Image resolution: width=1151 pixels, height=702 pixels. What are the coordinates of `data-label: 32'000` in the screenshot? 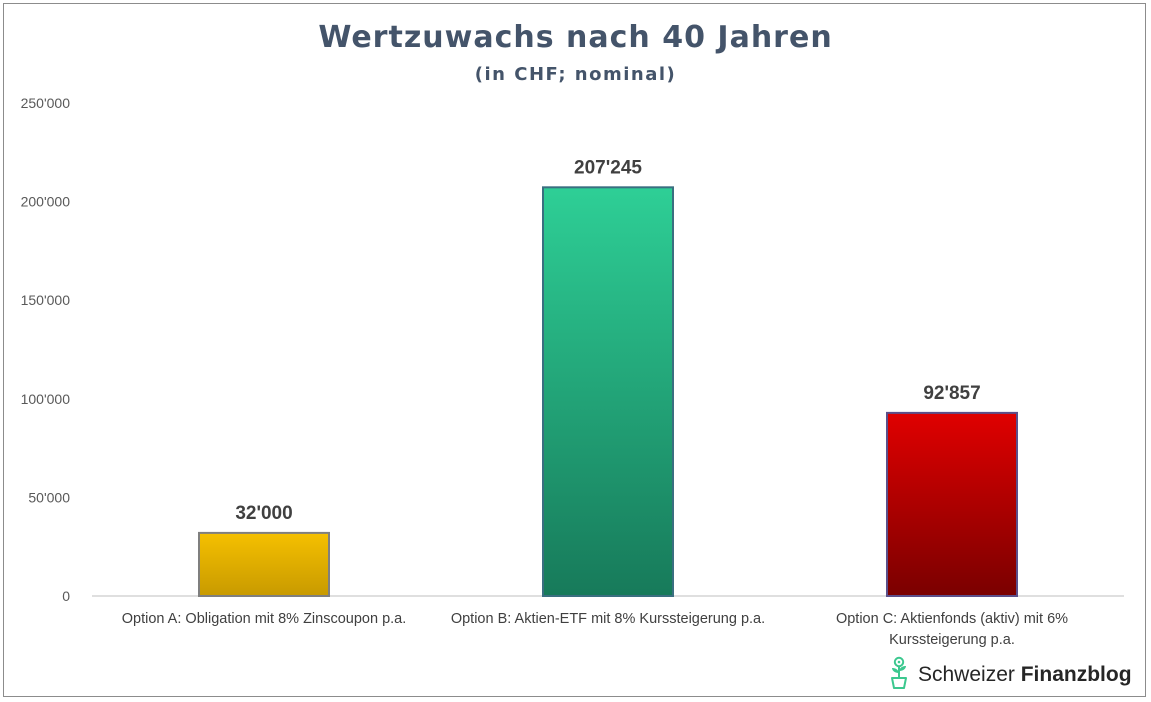 It's located at (263, 513).